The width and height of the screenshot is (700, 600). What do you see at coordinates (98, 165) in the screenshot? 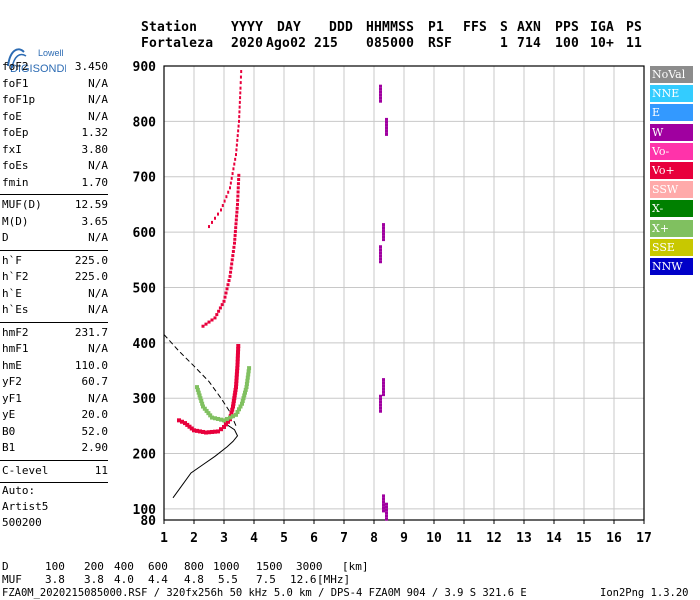
I see `param-value: N/A` at bounding box center [98, 165].